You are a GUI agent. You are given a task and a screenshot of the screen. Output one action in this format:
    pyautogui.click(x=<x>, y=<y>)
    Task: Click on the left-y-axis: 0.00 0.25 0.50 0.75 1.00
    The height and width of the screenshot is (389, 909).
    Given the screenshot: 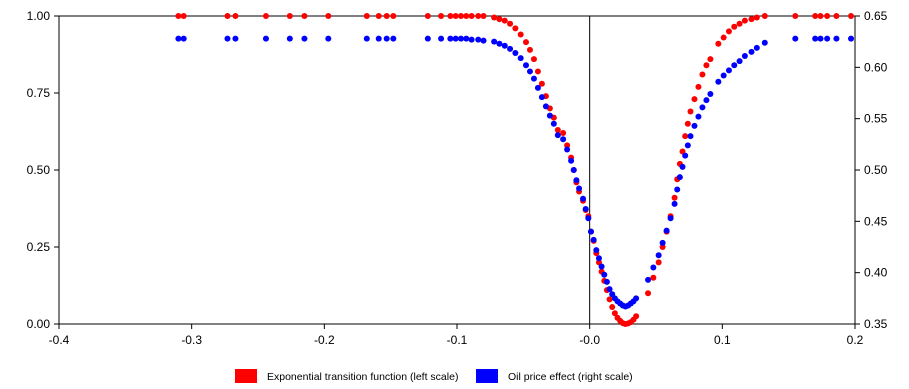 What is the action you would take?
    pyautogui.click(x=43, y=170)
    